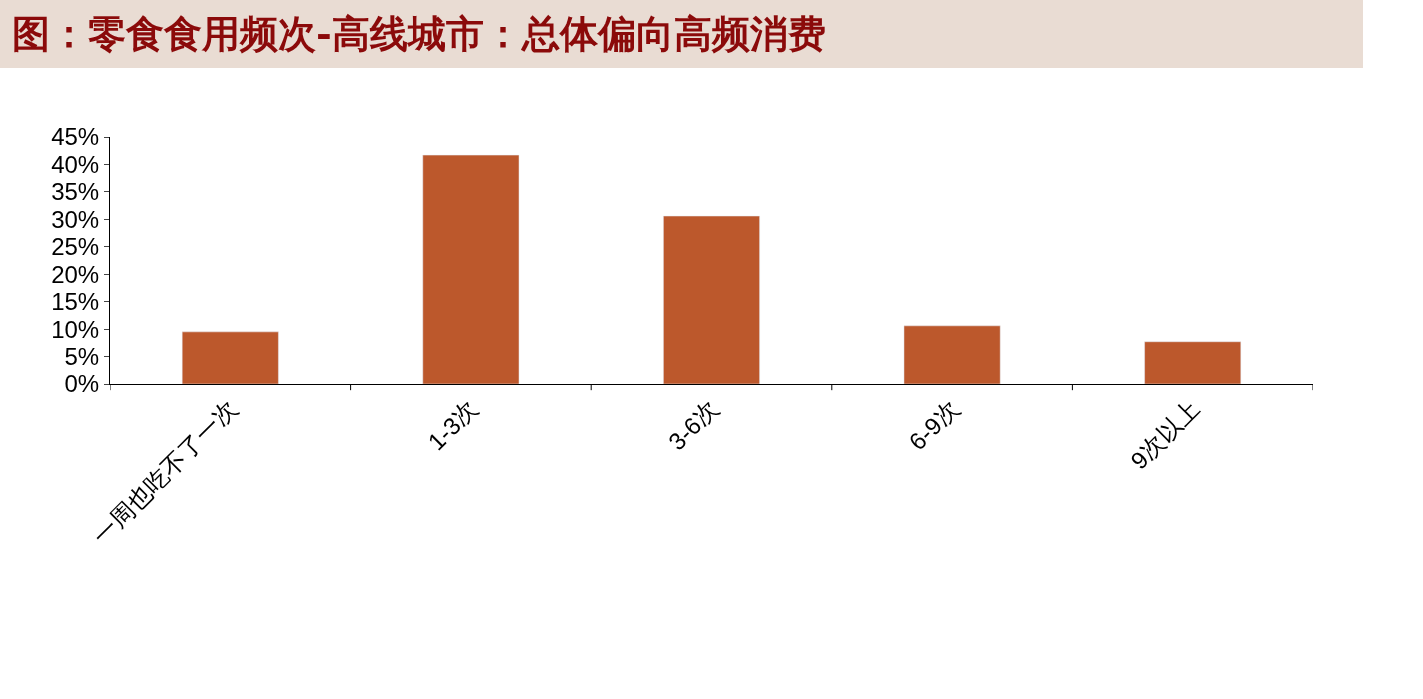  Describe the element at coordinates (75, 302) in the screenshot. I see `y-tick-label: 15%` at that location.